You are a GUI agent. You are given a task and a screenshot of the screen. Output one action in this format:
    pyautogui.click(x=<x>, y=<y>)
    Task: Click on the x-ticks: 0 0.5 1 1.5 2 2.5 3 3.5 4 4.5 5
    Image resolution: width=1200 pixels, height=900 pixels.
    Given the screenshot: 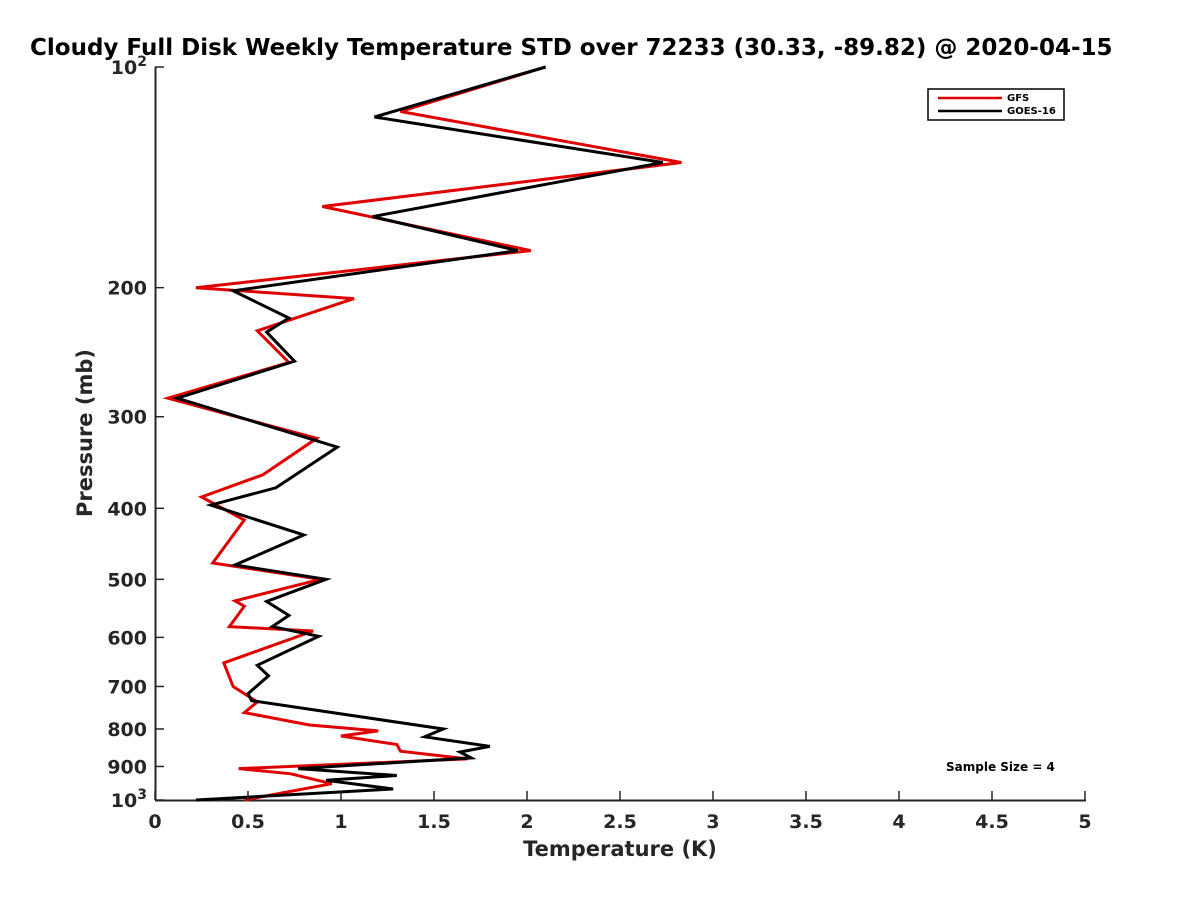 What is the action you would take?
    pyautogui.click(x=620, y=812)
    